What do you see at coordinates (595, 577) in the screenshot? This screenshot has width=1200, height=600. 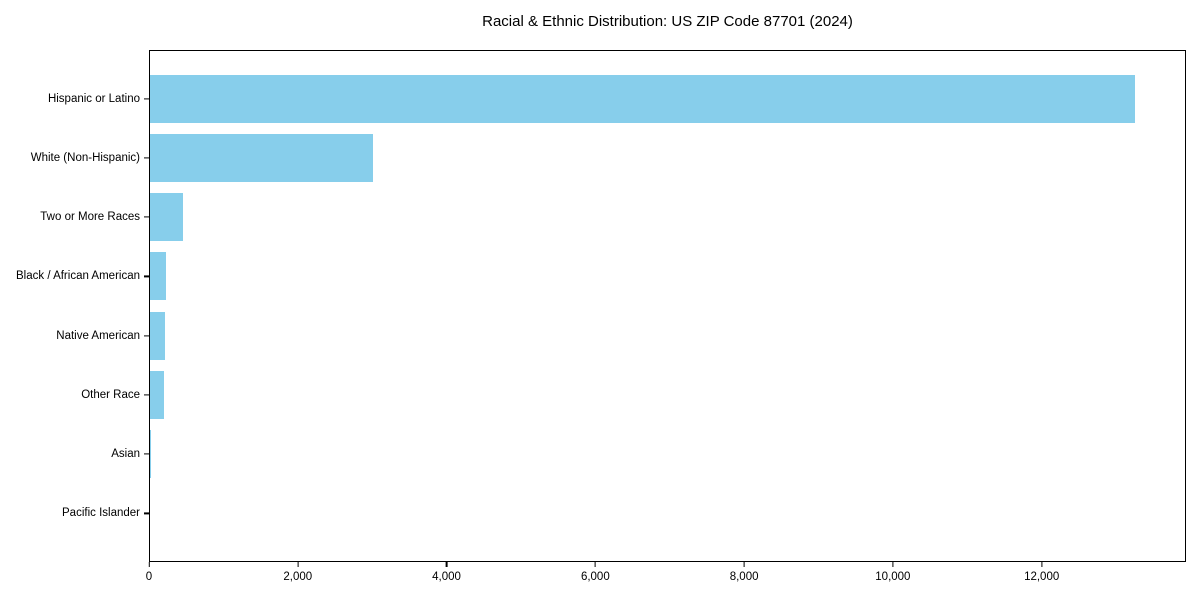 I see `x-tick-label: 6,000` at bounding box center [595, 577].